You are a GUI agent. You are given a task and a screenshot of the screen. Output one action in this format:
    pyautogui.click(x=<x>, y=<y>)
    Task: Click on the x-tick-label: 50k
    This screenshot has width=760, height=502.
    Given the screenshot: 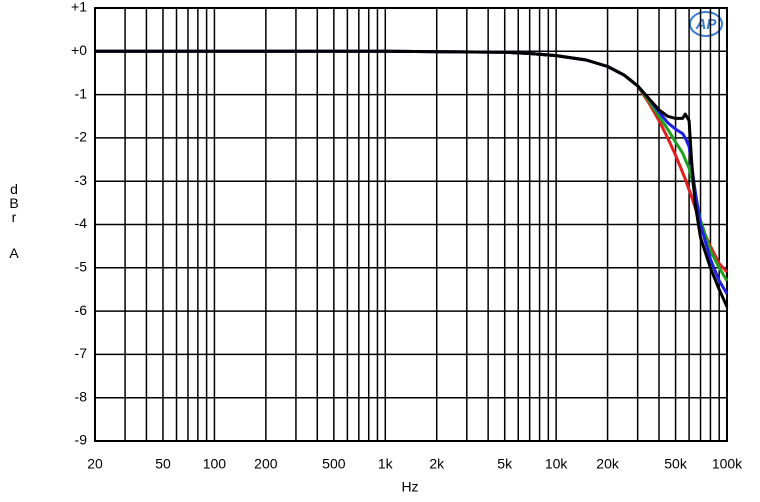 What is the action you would take?
    pyautogui.click(x=676, y=464)
    